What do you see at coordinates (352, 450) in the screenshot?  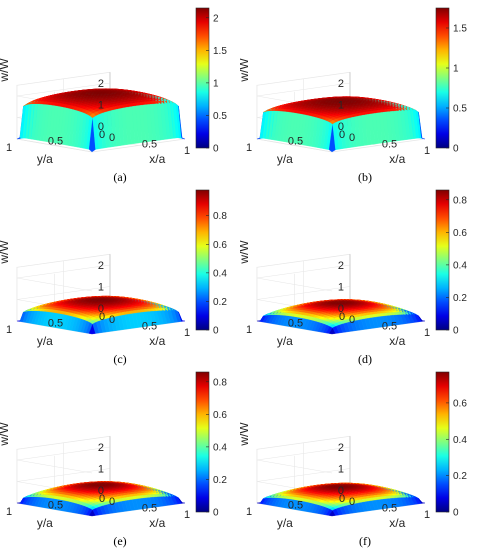 I see `surface-chart: 0 1 2 0 0.5 1 0 0.5 1 w/W x/a y/a 0 0.2 0.4 0.6` at bounding box center [352, 450].